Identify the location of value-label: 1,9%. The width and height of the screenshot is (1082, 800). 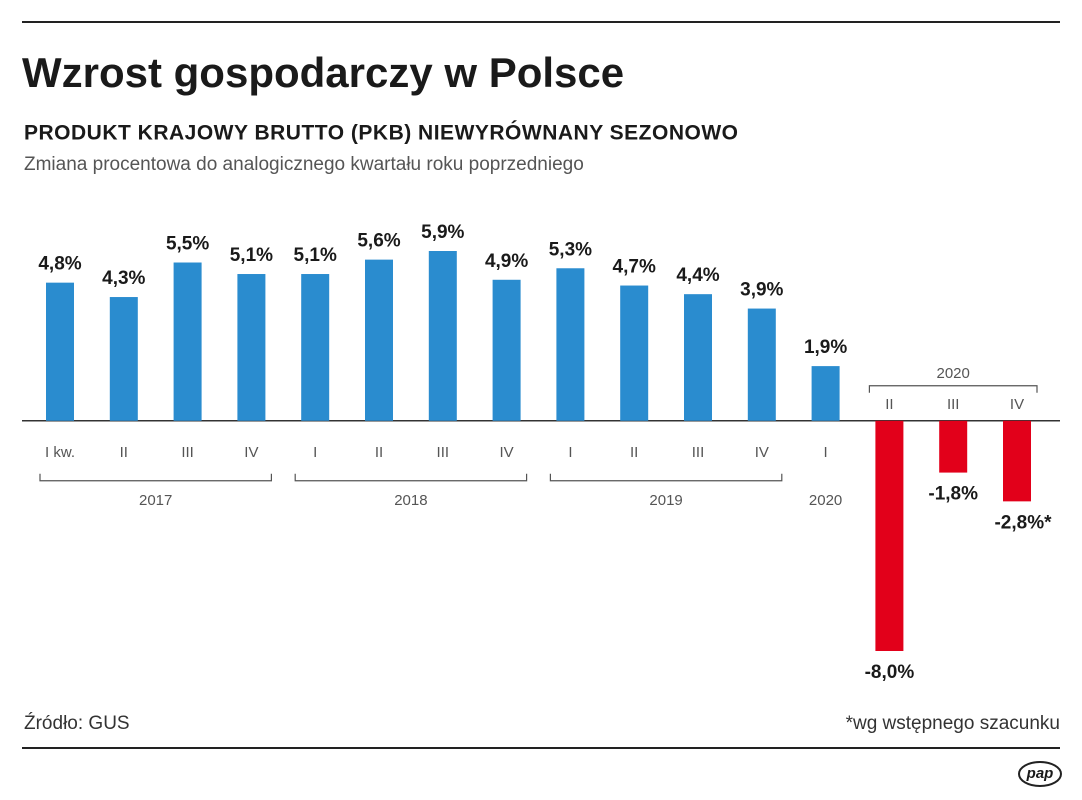
(825, 347).